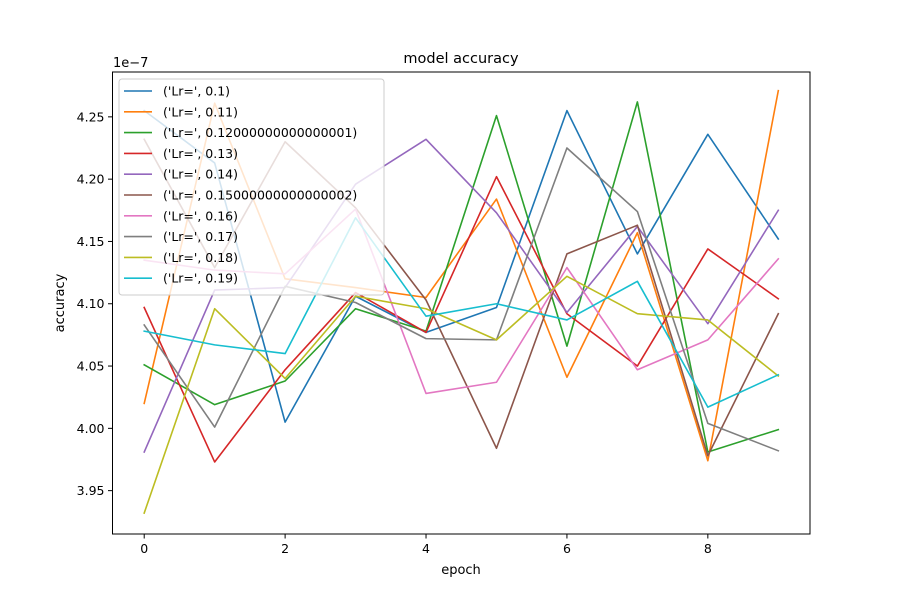 The height and width of the screenshot is (600, 900). Describe the element at coordinates (91, 490) in the screenshot. I see `y-tick-label: 3.95` at that location.